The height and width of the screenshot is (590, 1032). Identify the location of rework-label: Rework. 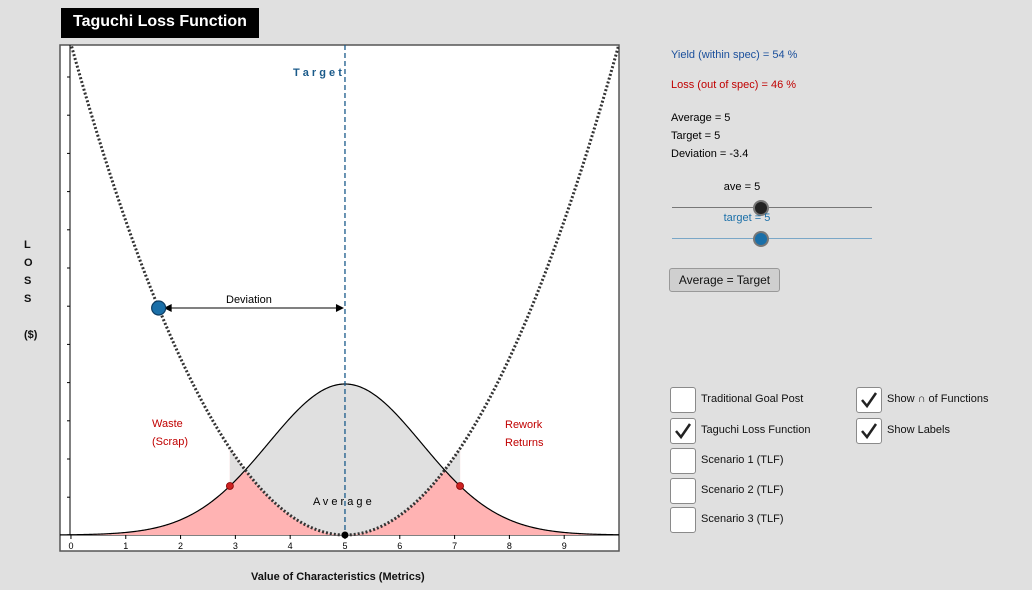
(524, 425).